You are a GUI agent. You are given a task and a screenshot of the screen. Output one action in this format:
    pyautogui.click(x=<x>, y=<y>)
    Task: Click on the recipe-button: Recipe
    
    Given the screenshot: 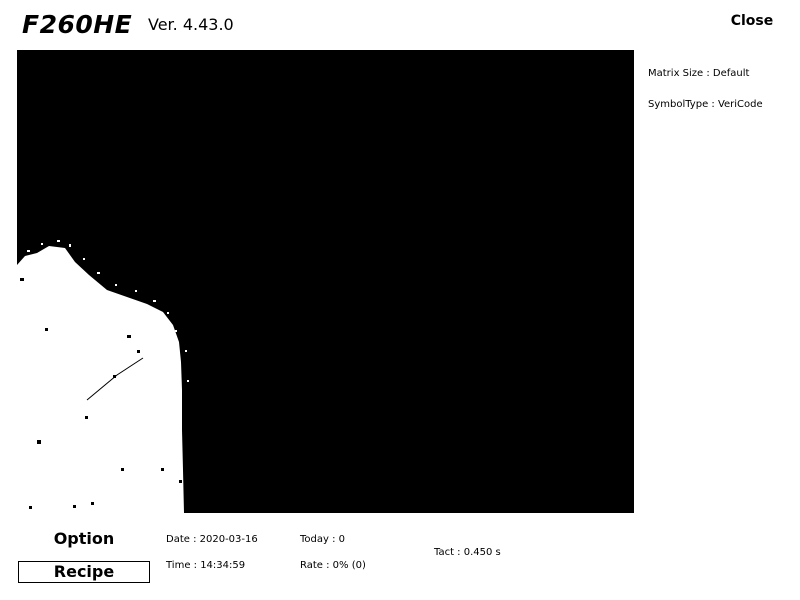 What is the action you would take?
    pyautogui.click(x=84, y=572)
    